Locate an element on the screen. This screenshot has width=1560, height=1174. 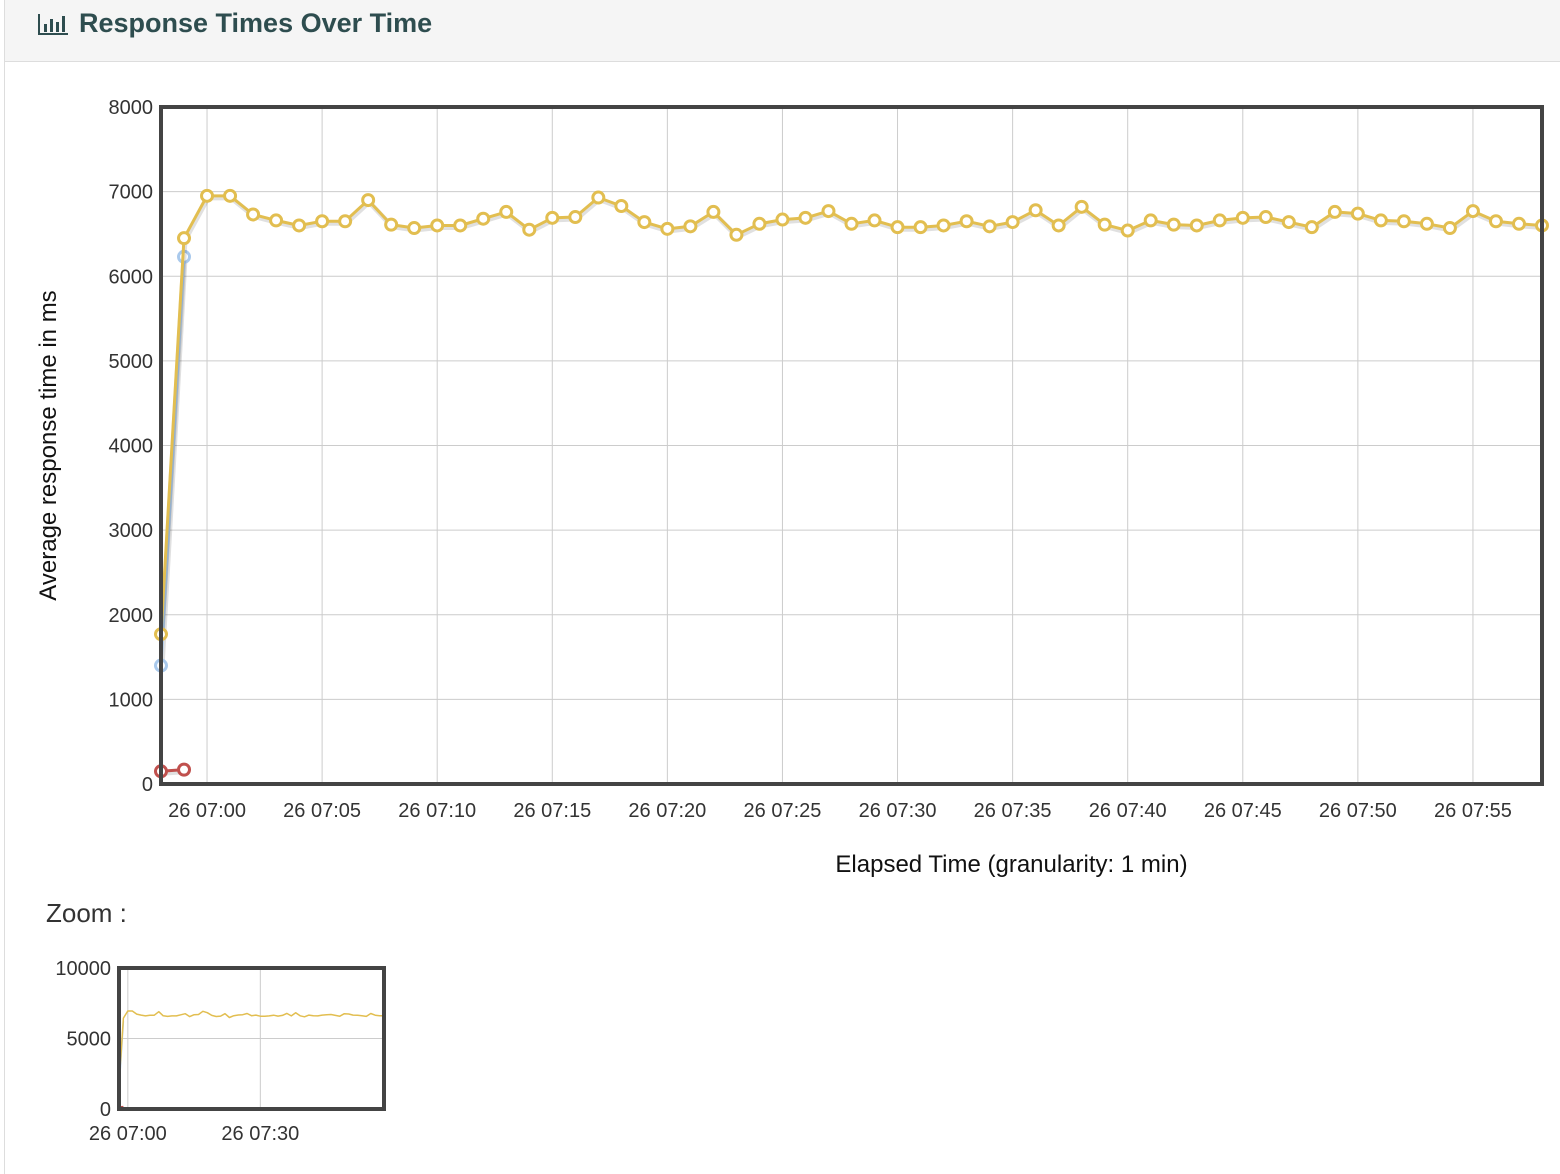
x-tick-label: 26 07:10 is located at coordinates (437, 811).